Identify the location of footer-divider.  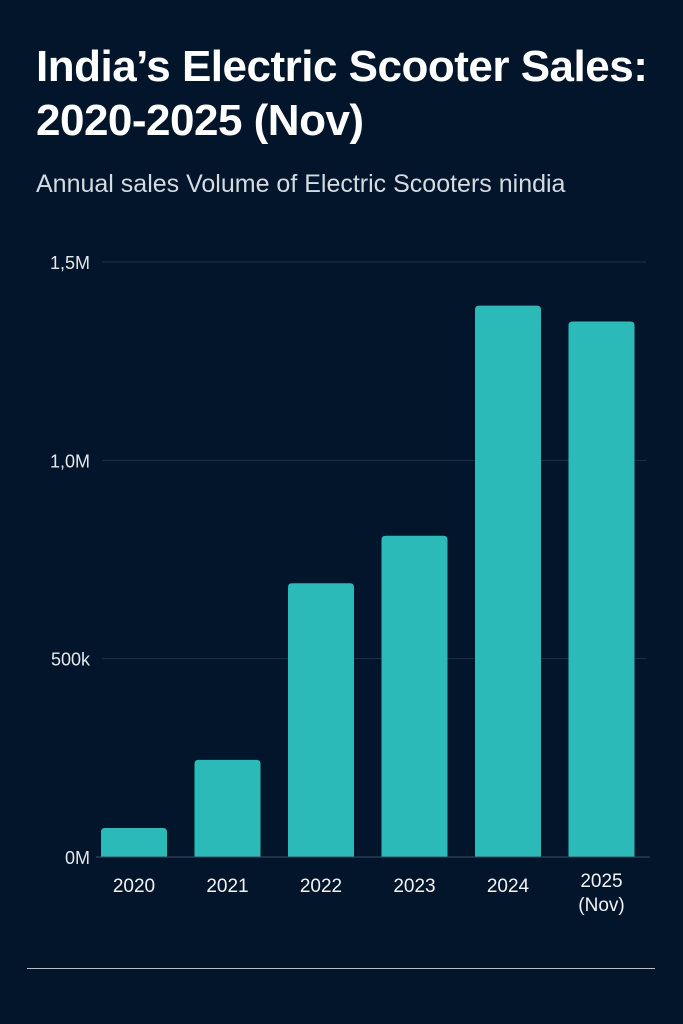
(341, 968).